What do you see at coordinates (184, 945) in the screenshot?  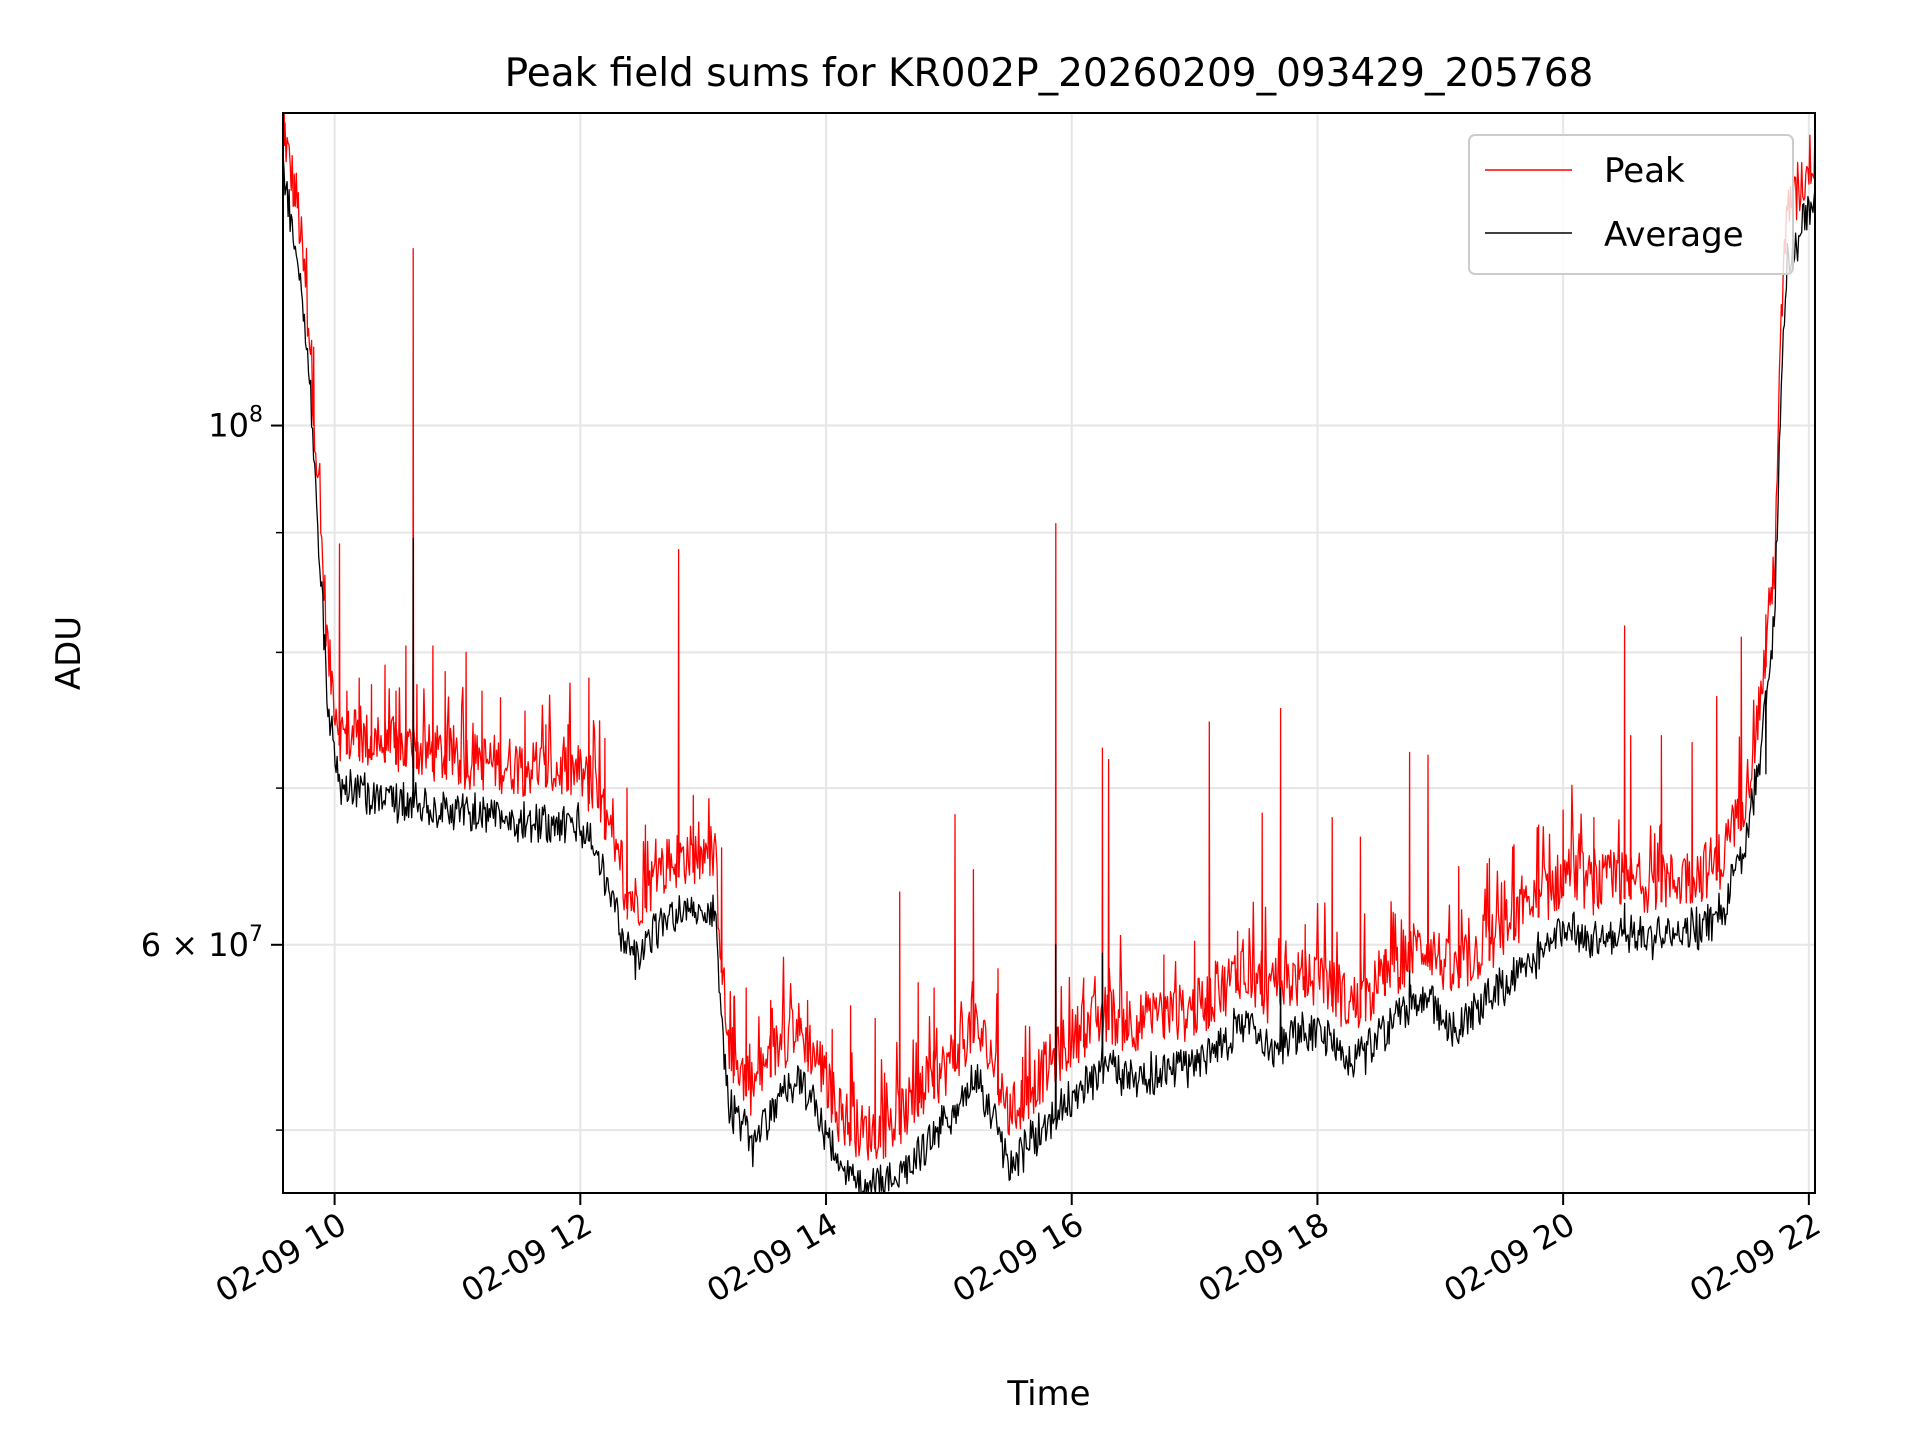 I see `y-tick-times: ×` at bounding box center [184, 945].